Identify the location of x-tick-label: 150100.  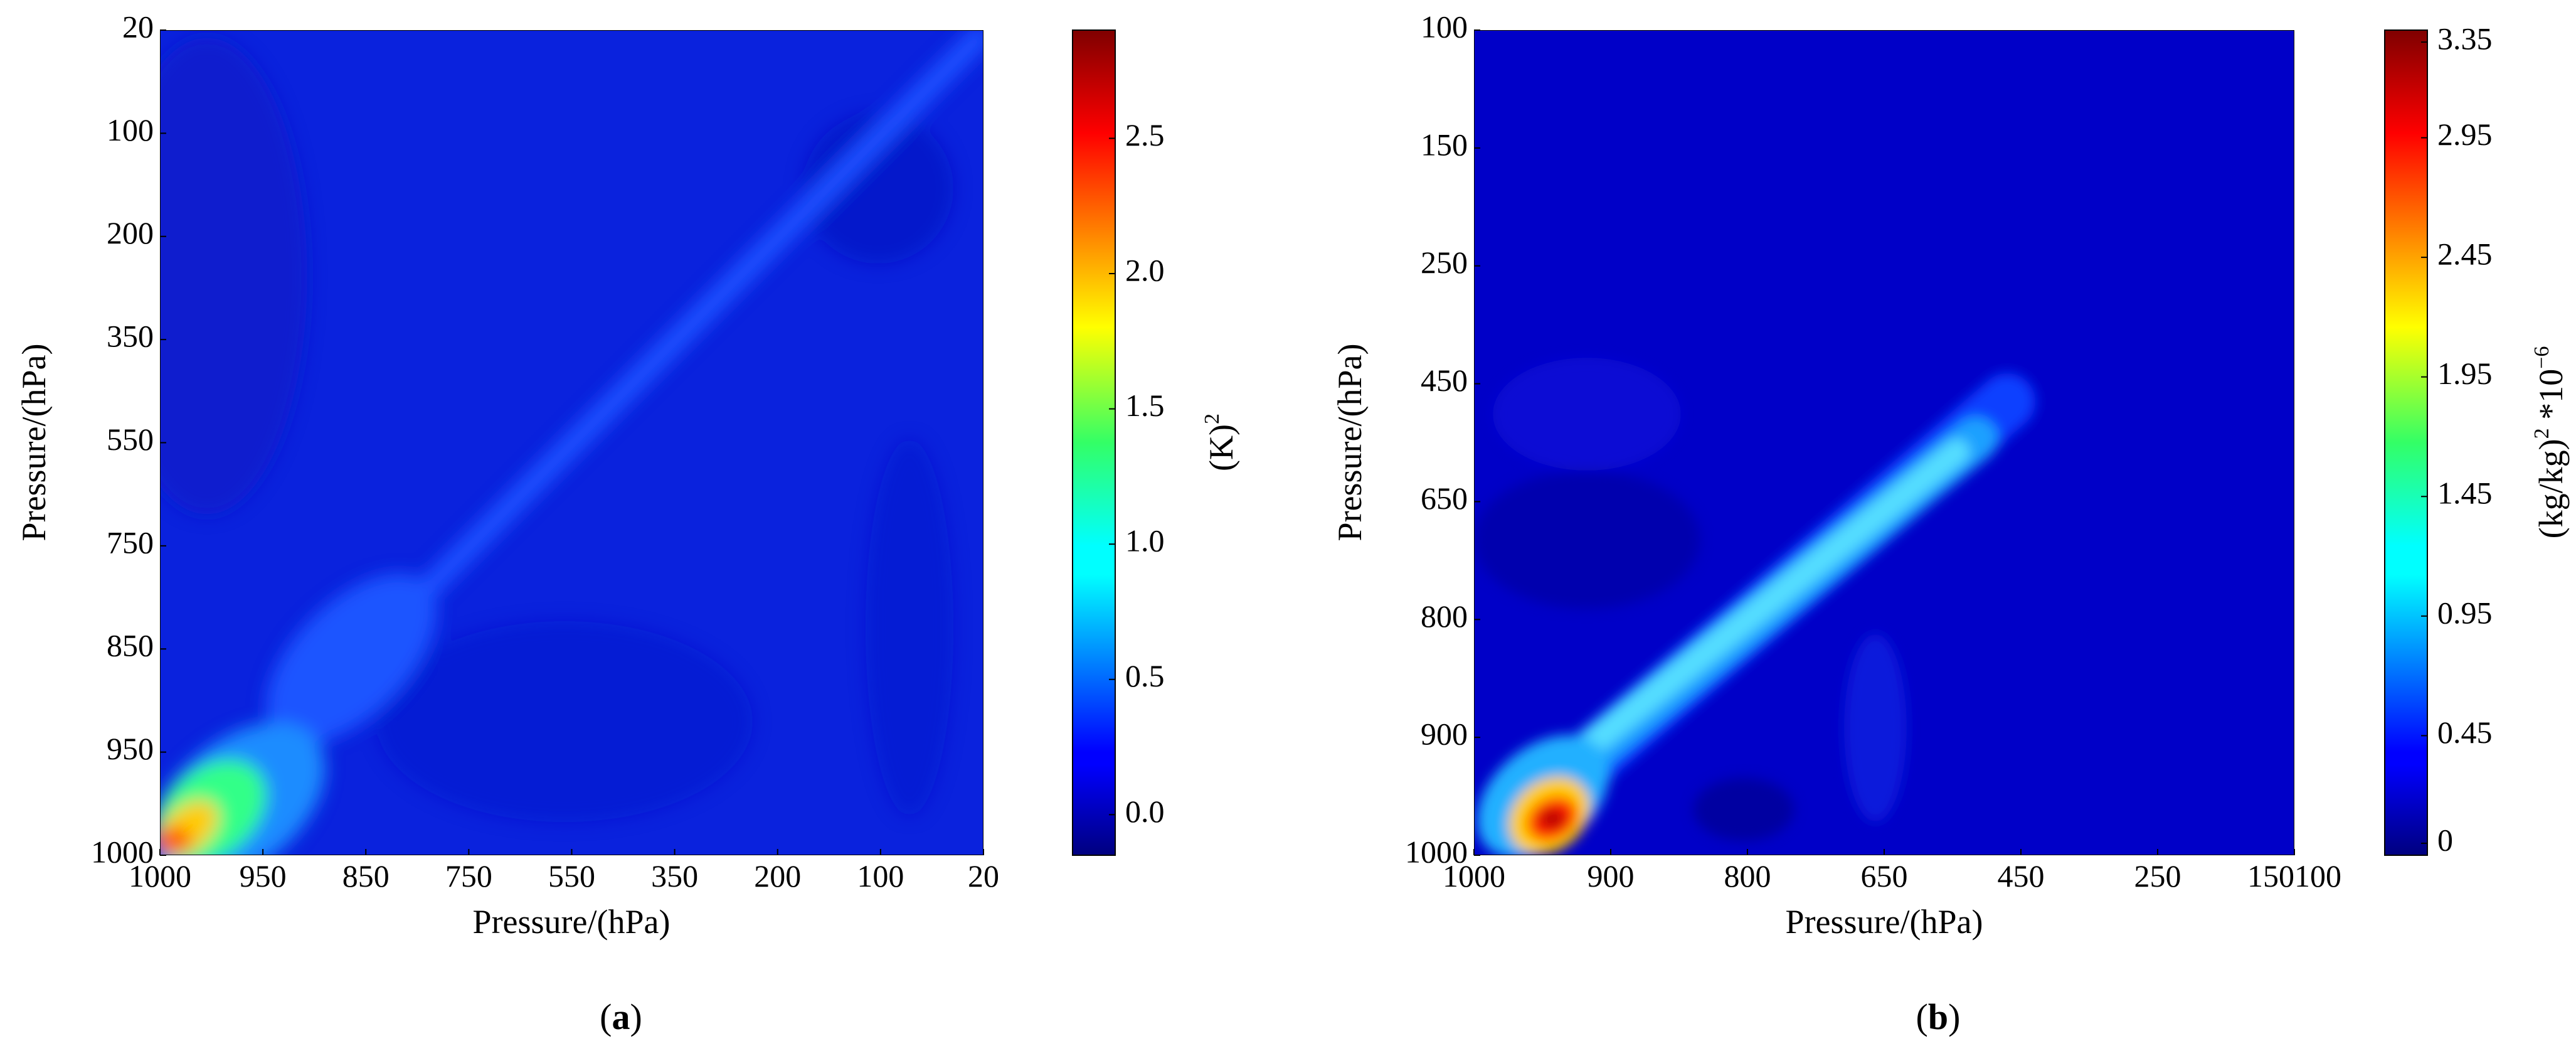
(2294, 876).